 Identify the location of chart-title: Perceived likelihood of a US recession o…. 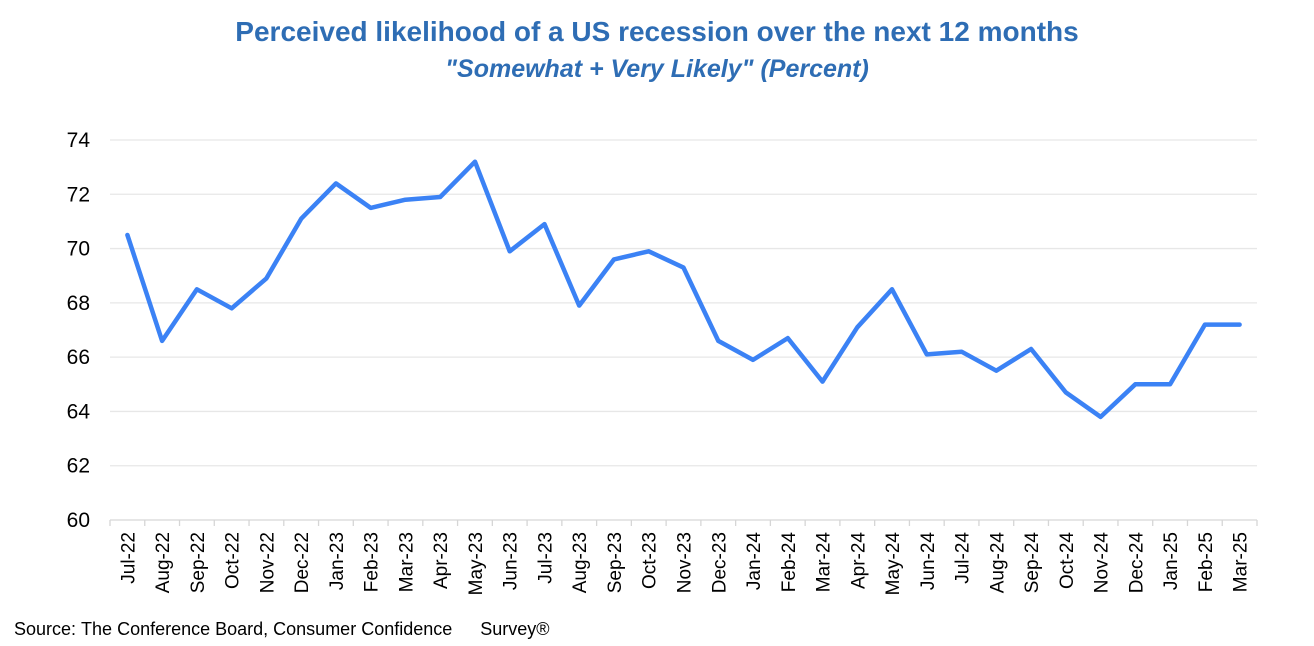
(657, 31).